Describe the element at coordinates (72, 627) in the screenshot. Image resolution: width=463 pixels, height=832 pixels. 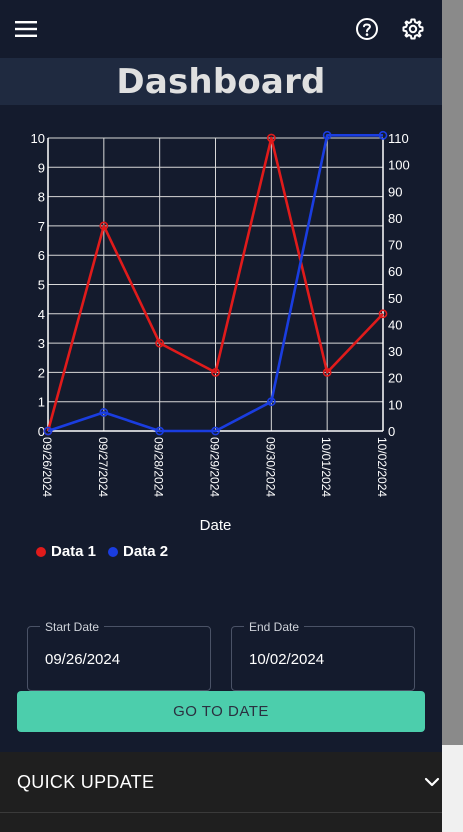
I see `start-date-label: Start Date` at that location.